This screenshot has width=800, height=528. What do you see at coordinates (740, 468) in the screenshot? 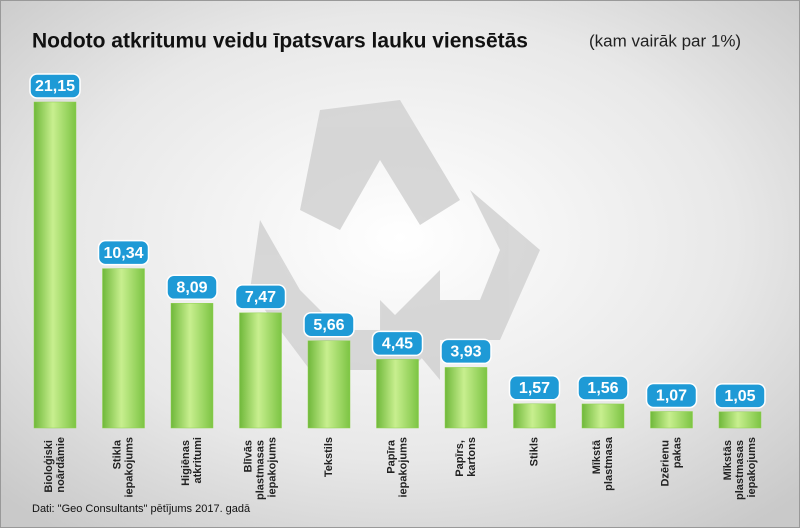
I see `x-tick-label: Mīkstās plastmasas iepakojums` at bounding box center [740, 468].